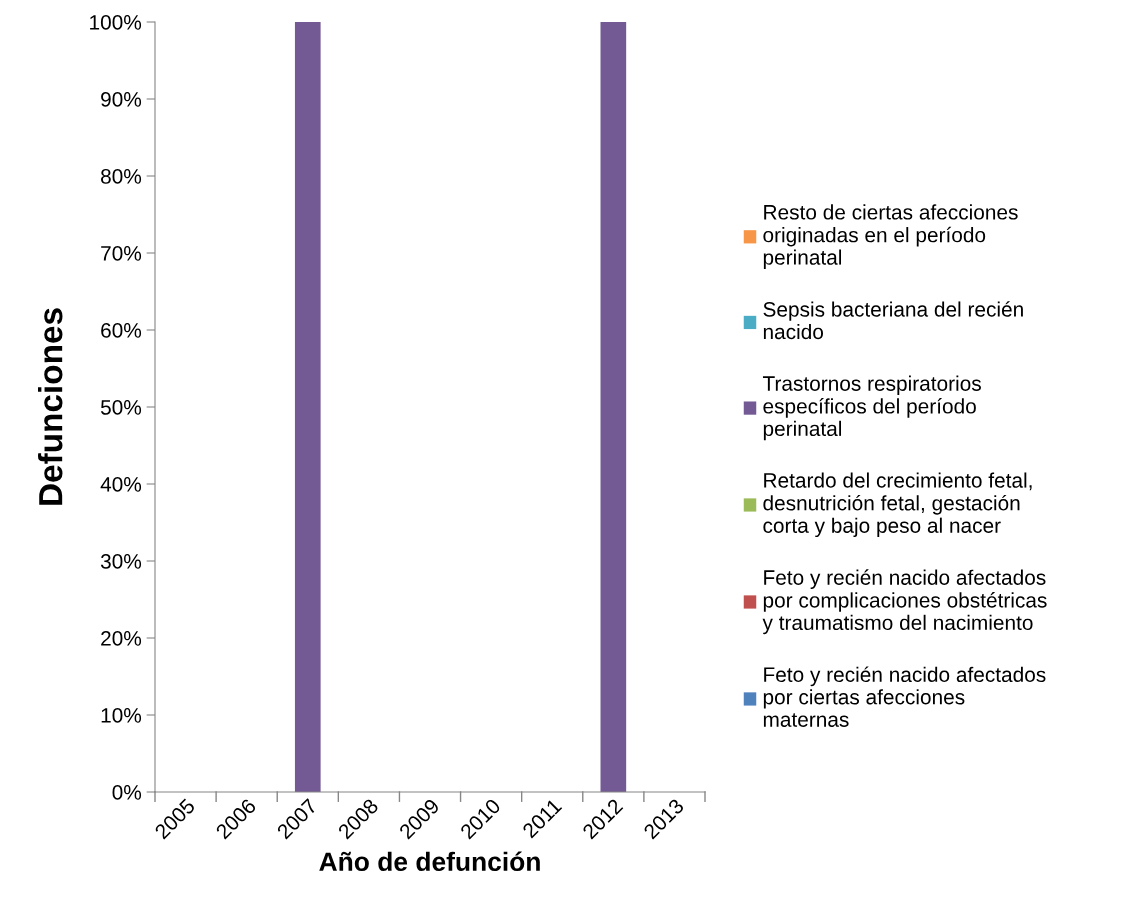 The image size is (1141, 917). What do you see at coordinates (893, 320) in the screenshot?
I see `legend-label: Sepsis bacteriana del recién nacido` at bounding box center [893, 320].